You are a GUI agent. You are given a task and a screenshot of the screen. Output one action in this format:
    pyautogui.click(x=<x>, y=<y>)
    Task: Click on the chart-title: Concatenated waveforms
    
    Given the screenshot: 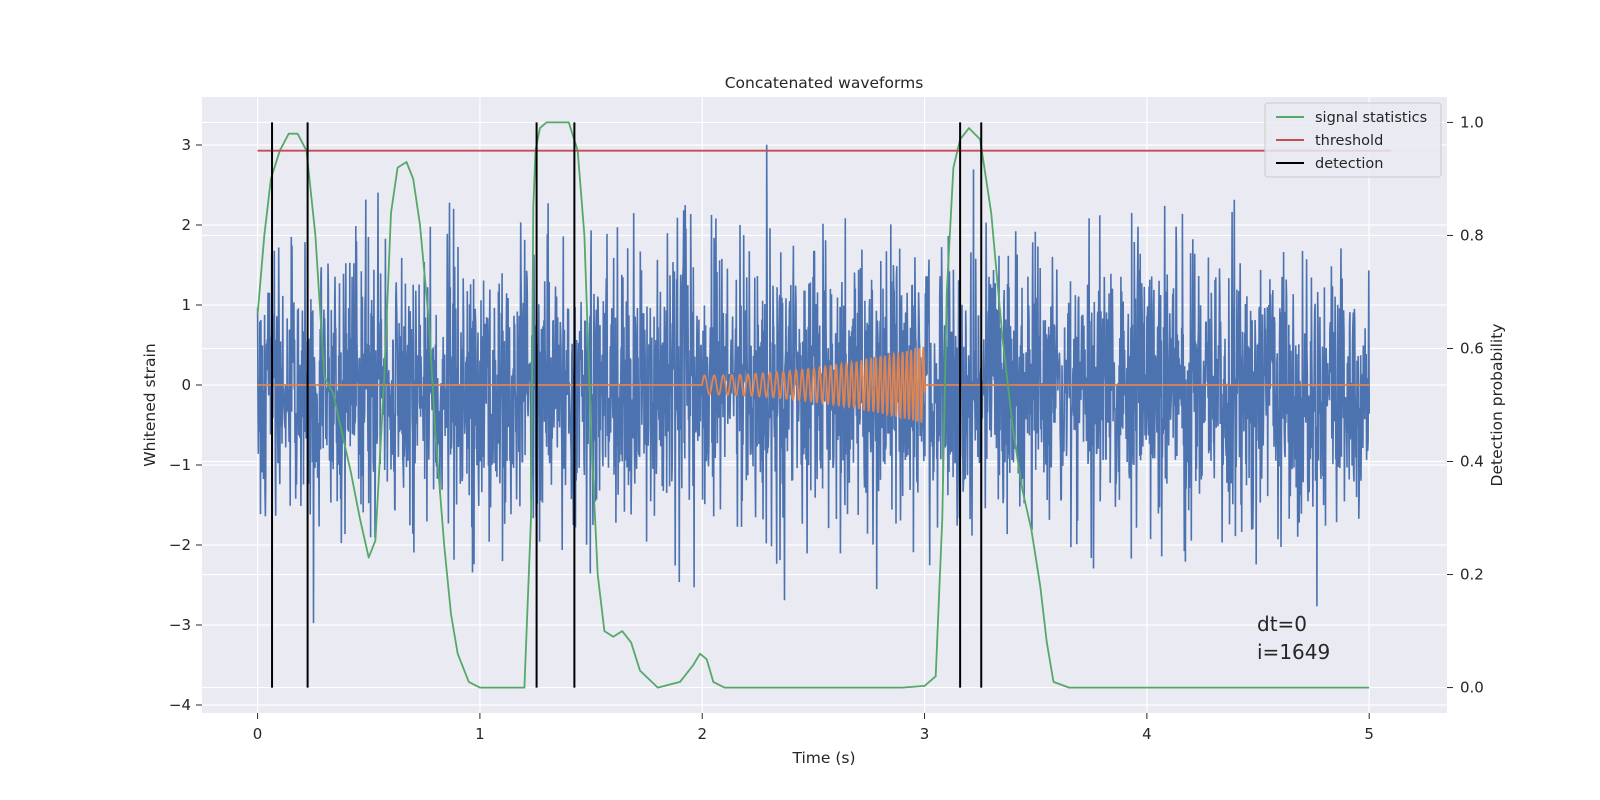 What is the action you would take?
    pyautogui.click(x=824, y=83)
    